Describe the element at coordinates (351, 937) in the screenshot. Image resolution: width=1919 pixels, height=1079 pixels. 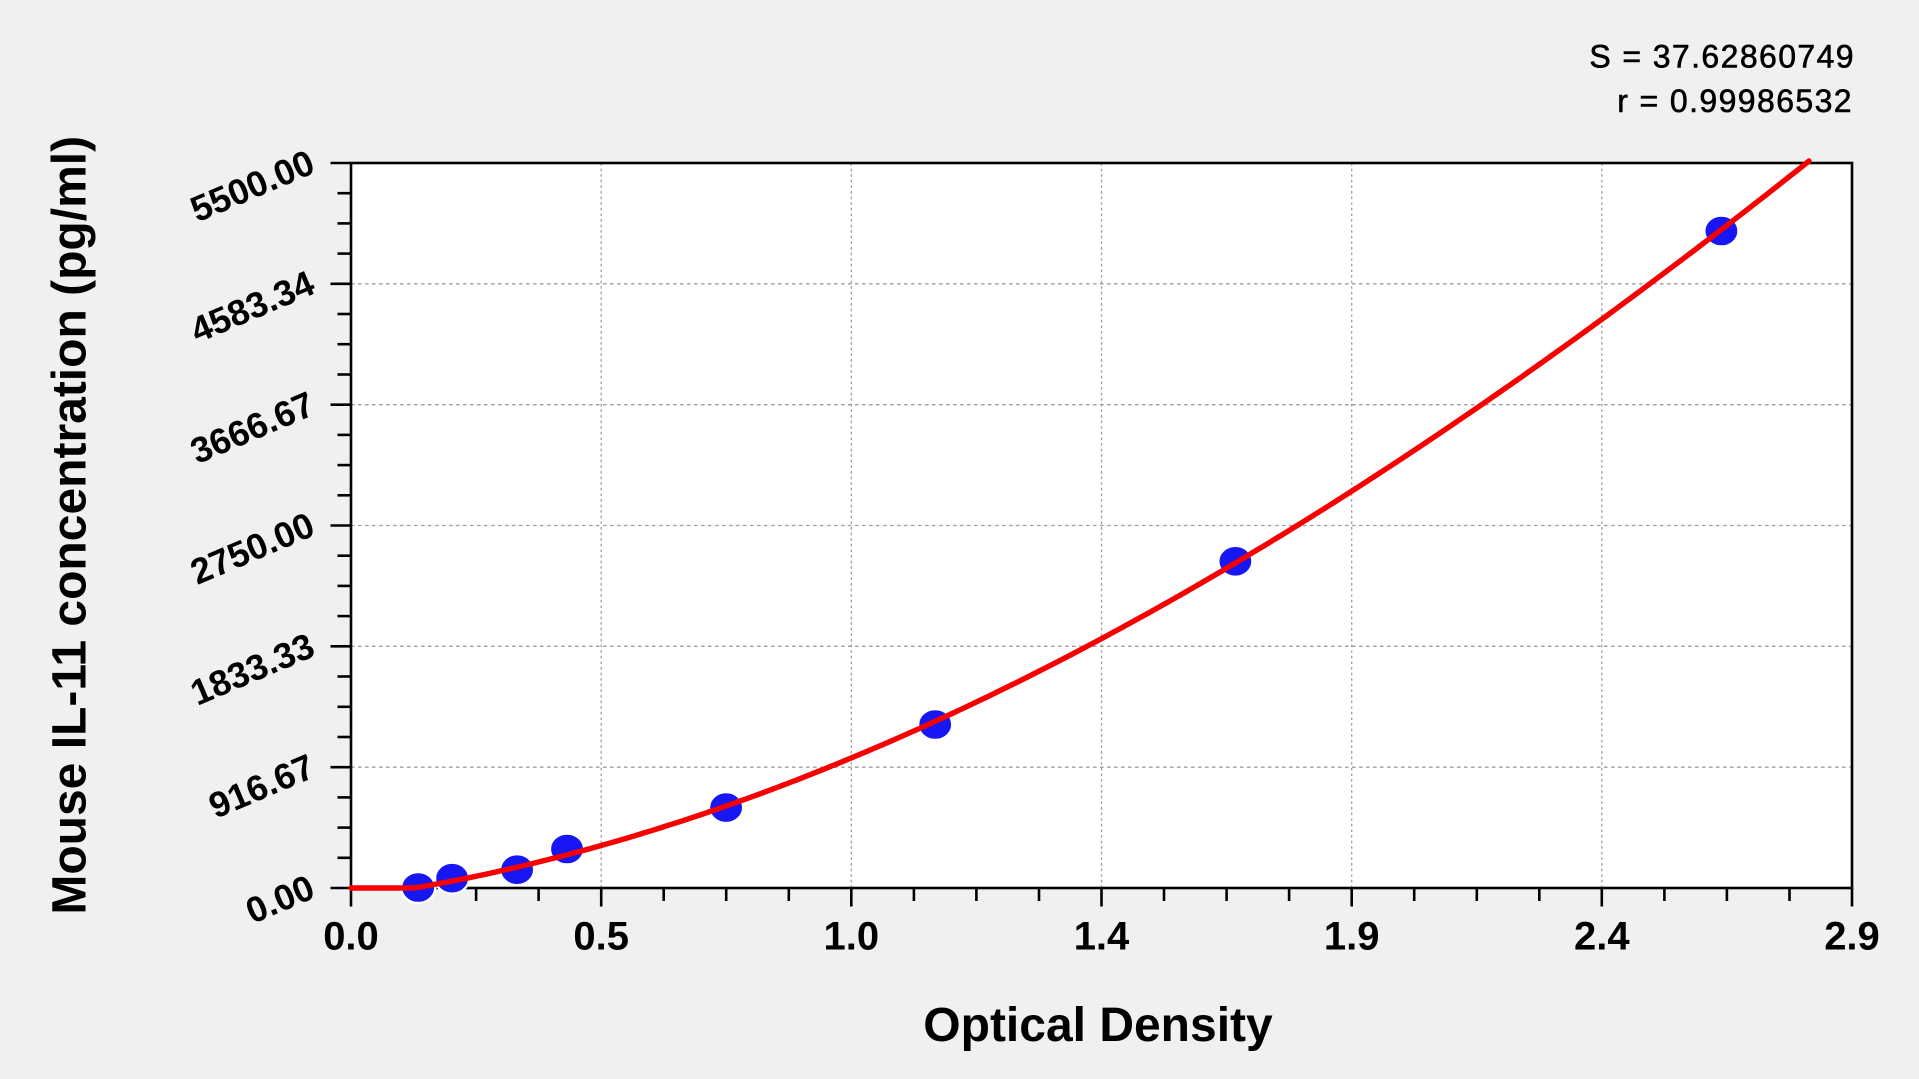
I see `svg-text: 0.0` at that location.